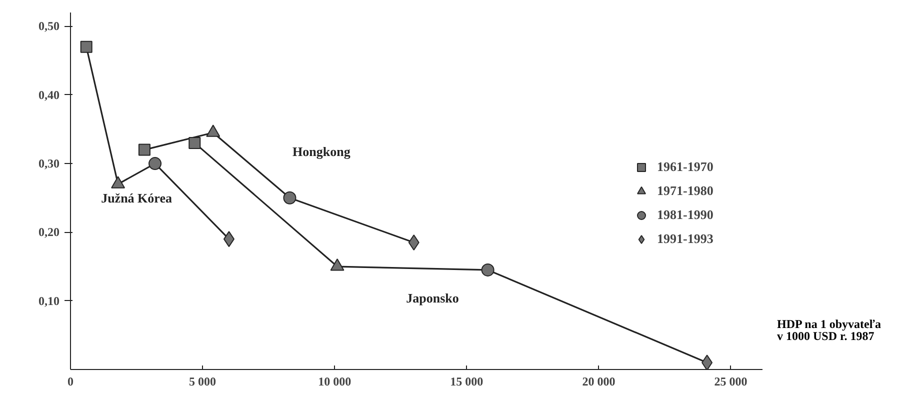 The height and width of the screenshot is (401, 902). What do you see at coordinates (321, 151) in the screenshot?
I see `text: Hongkong` at bounding box center [321, 151].